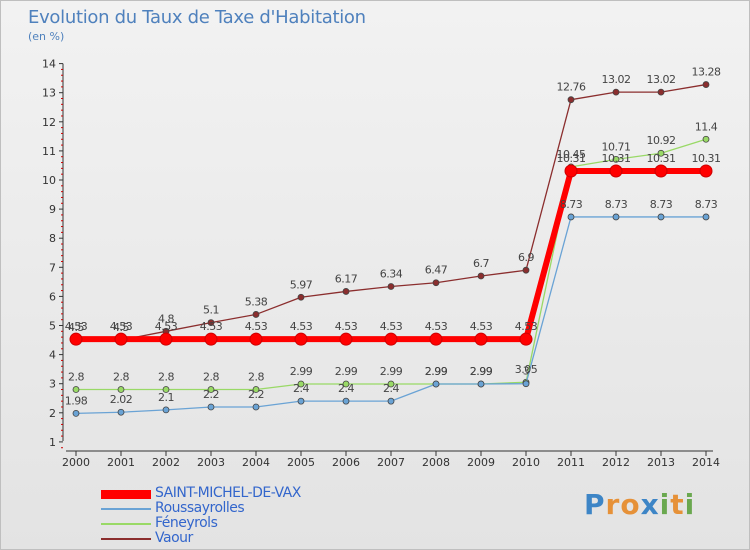 This screenshot has width=750, height=550. Describe the element at coordinates (571, 87) in the screenshot. I see `data-label-vaour: 12.76` at that location.